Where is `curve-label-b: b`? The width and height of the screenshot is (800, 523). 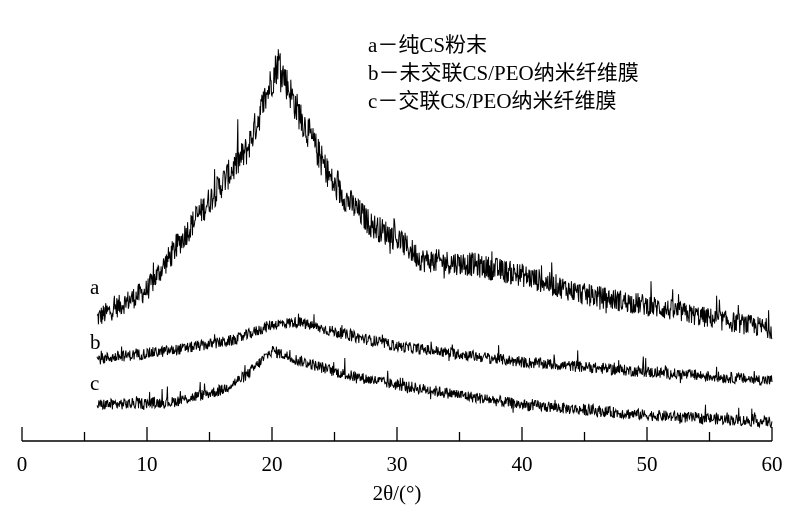
curve-label-b: b is located at coordinates (95, 342).